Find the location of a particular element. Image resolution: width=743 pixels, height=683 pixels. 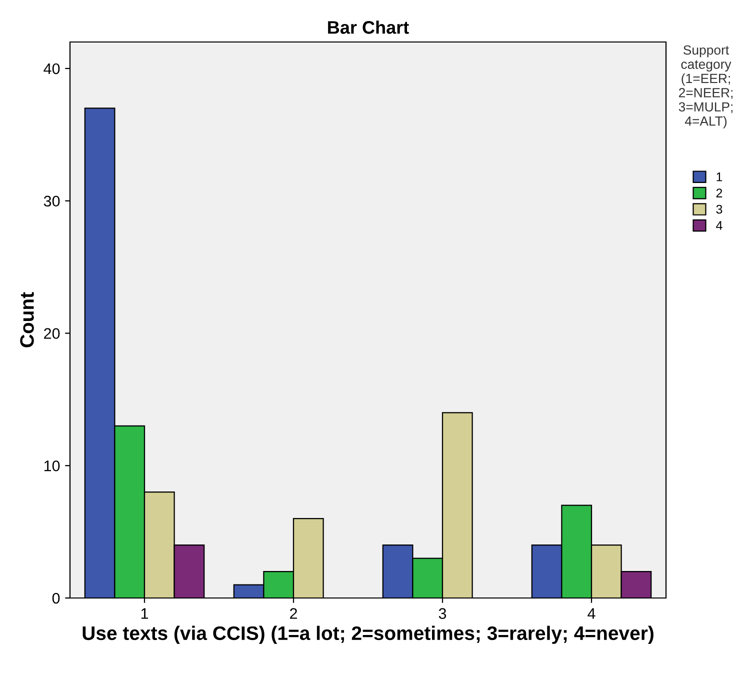

legend-label: 1 is located at coordinates (719, 177).